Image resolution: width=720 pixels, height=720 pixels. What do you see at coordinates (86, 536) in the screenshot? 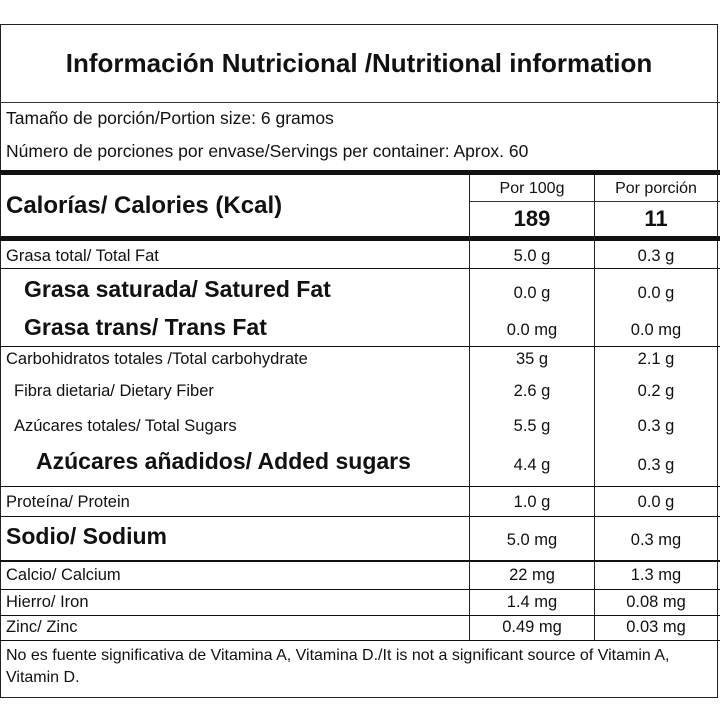
I see `nutrient-label: Sodio/ Sodium` at bounding box center [86, 536].